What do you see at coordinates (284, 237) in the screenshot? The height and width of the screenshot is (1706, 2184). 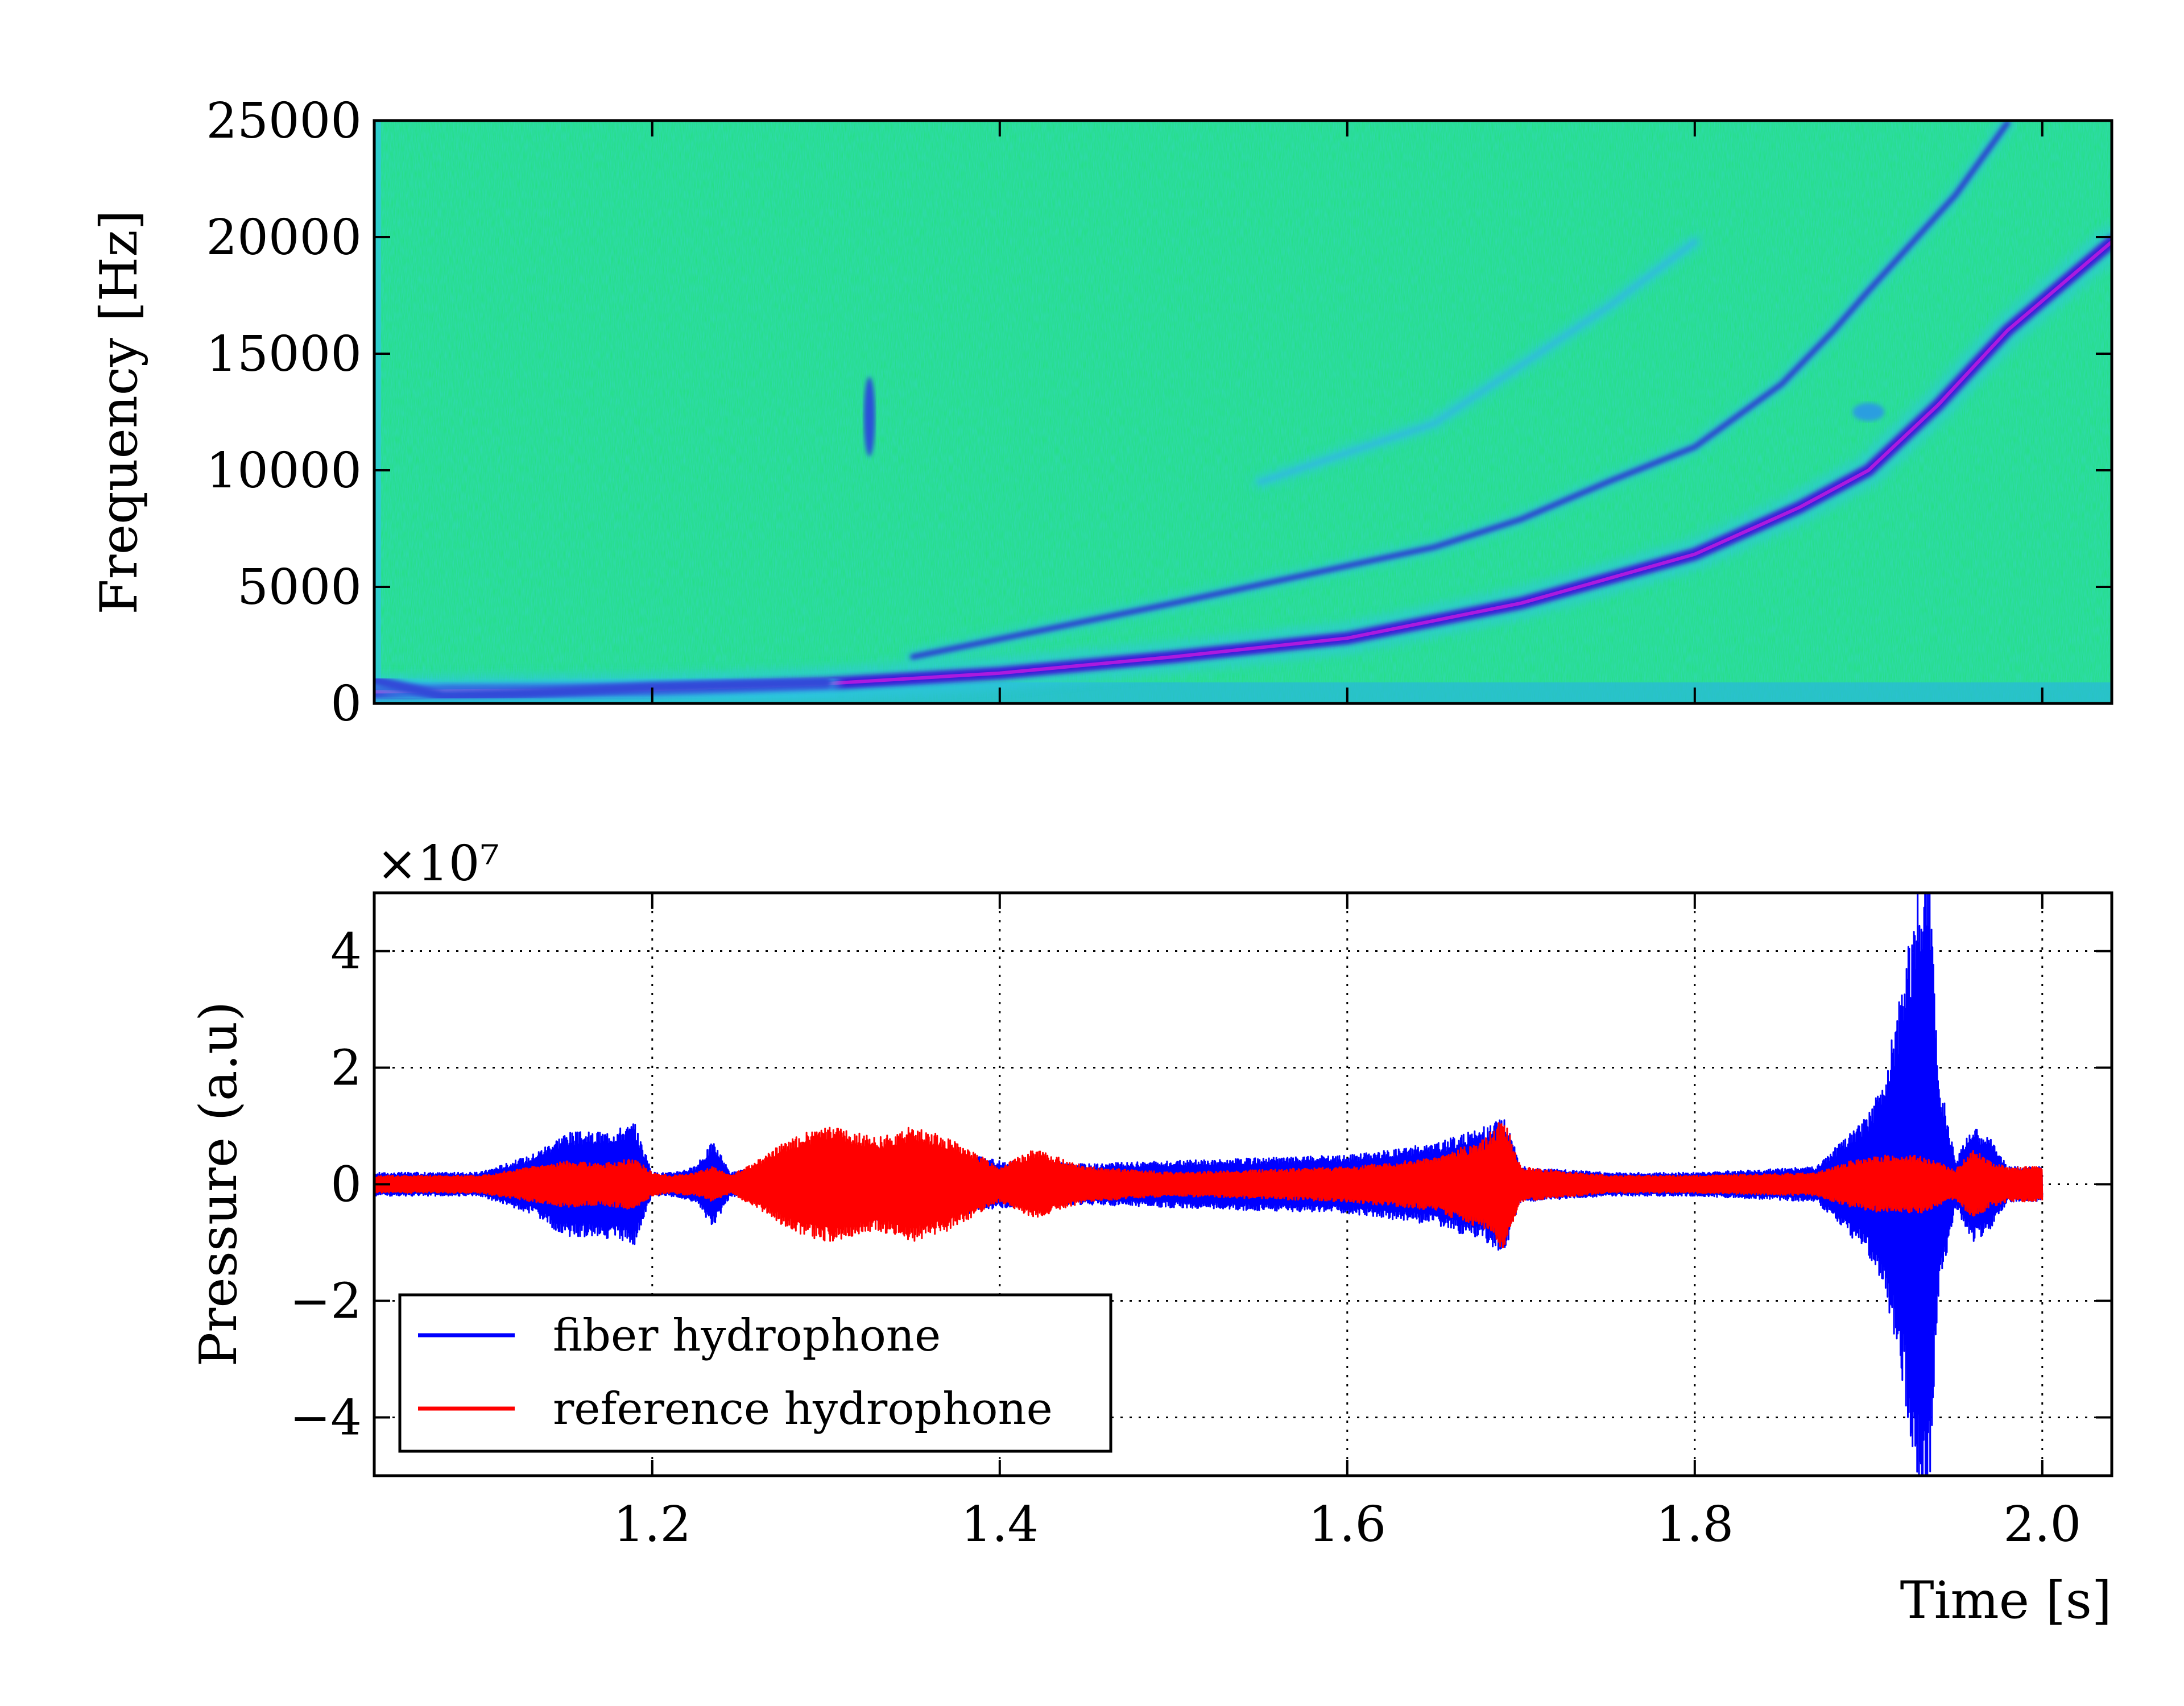 I see `spectrogram-ytick-label: 20000` at bounding box center [284, 237].